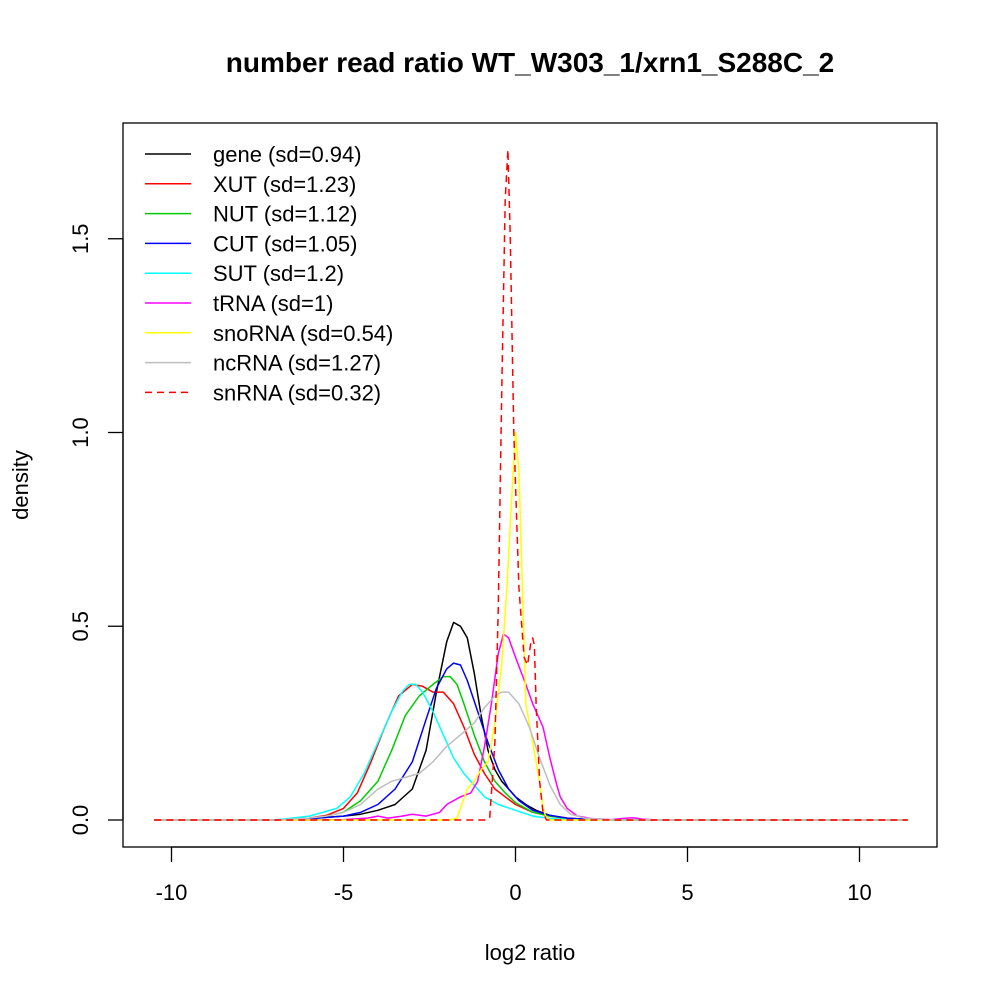 Image resolution: width=1000 pixels, height=1000 pixels. What do you see at coordinates (96, 529) in the screenshot?
I see `y-axis: 0.0 0.5 1.0 1.5` at bounding box center [96, 529].